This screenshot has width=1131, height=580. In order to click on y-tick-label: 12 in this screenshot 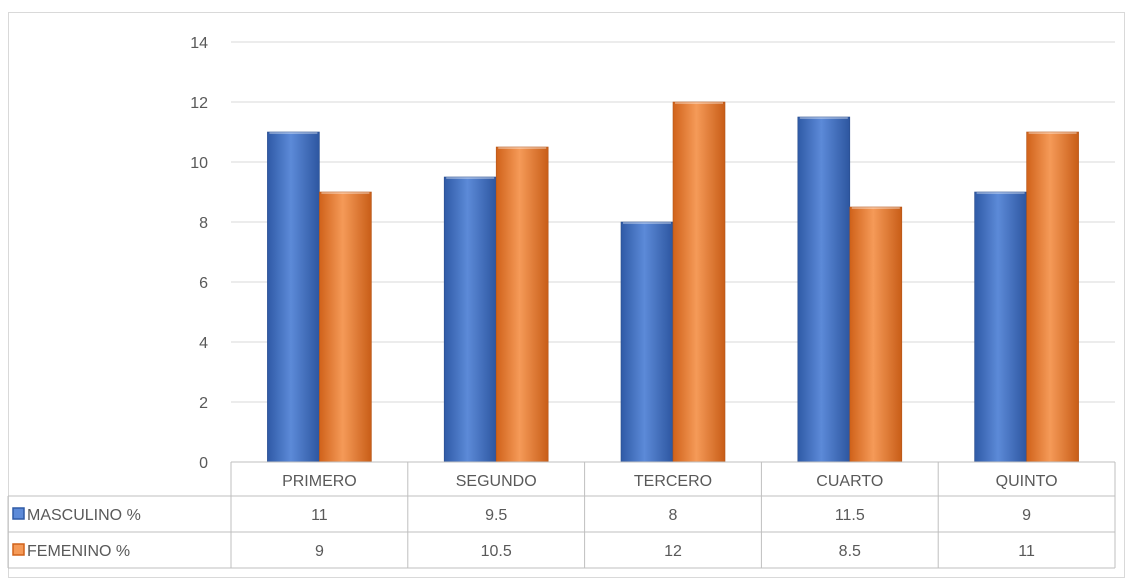, I will do `click(199, 103)`.